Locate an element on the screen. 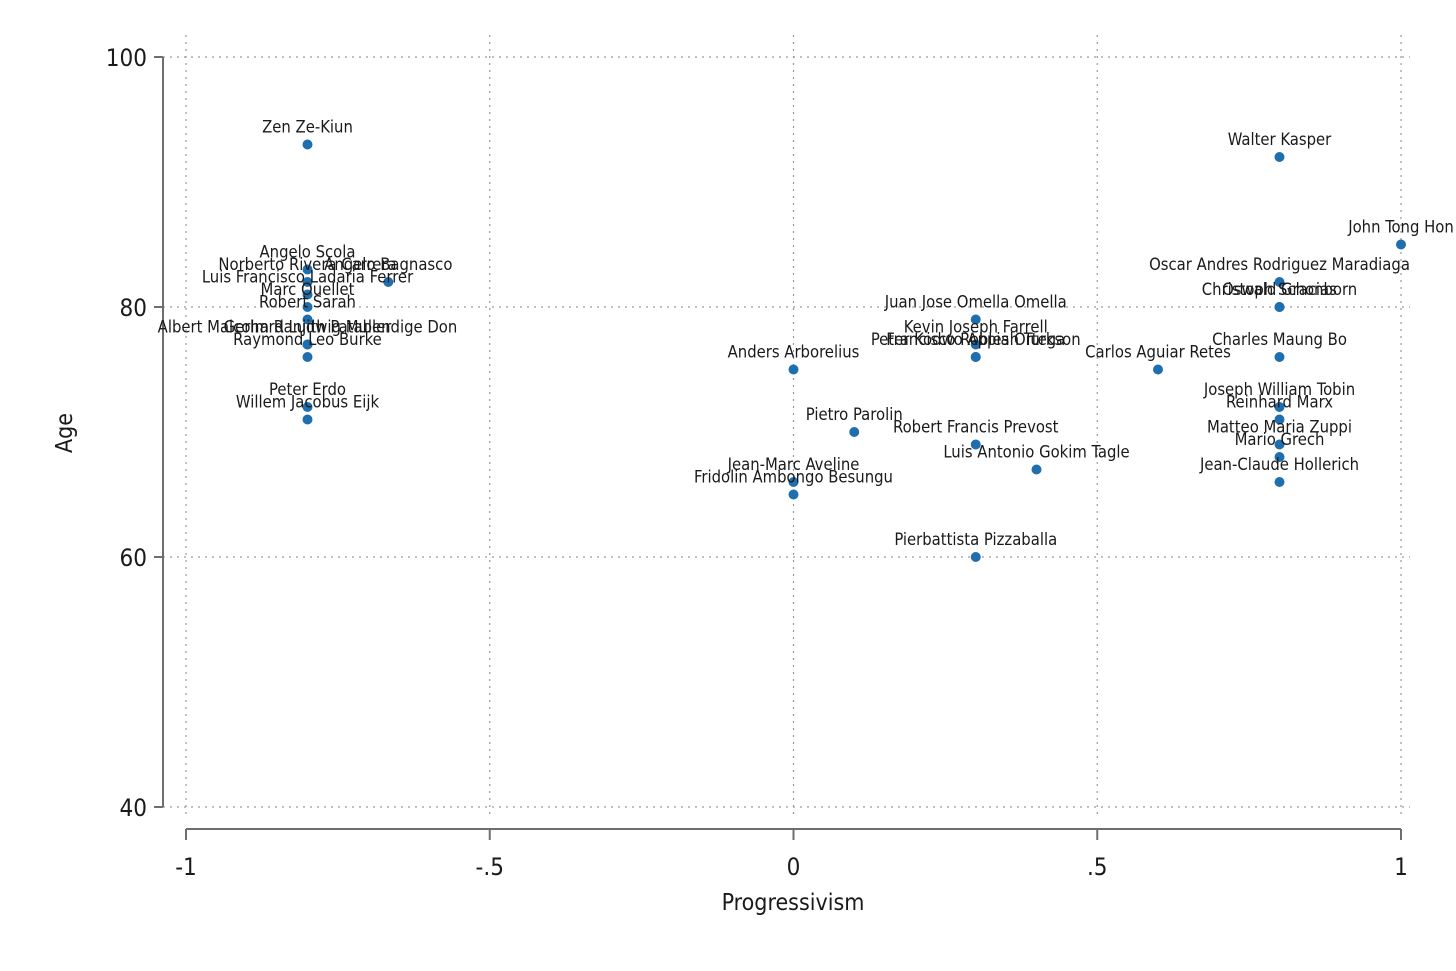 Image resolution: width=1456 pixels, height=971 pixels. point-label: Matteo Maria Zuppi is located at coordinates (1279, 427).